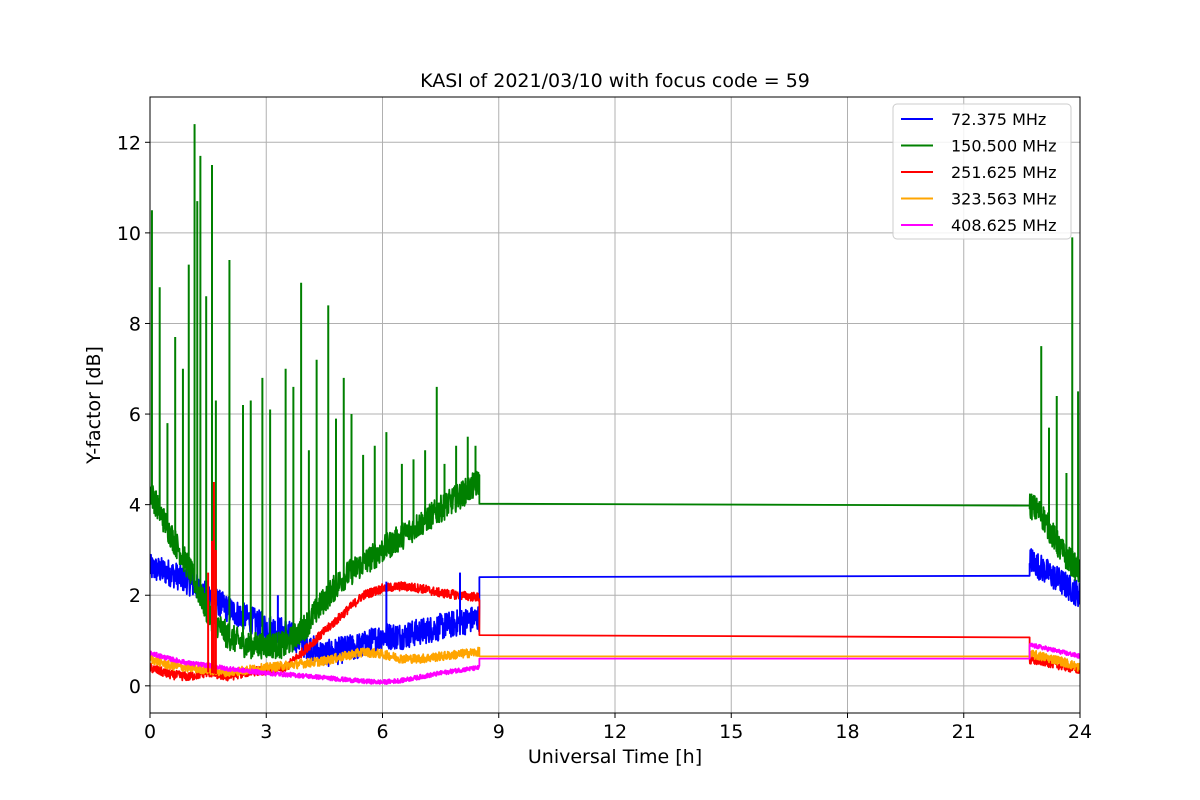 Image resolution: width=1200 pixels, height=800 pixels. I want to click on x-tick-label: 0, so click(150, 732).